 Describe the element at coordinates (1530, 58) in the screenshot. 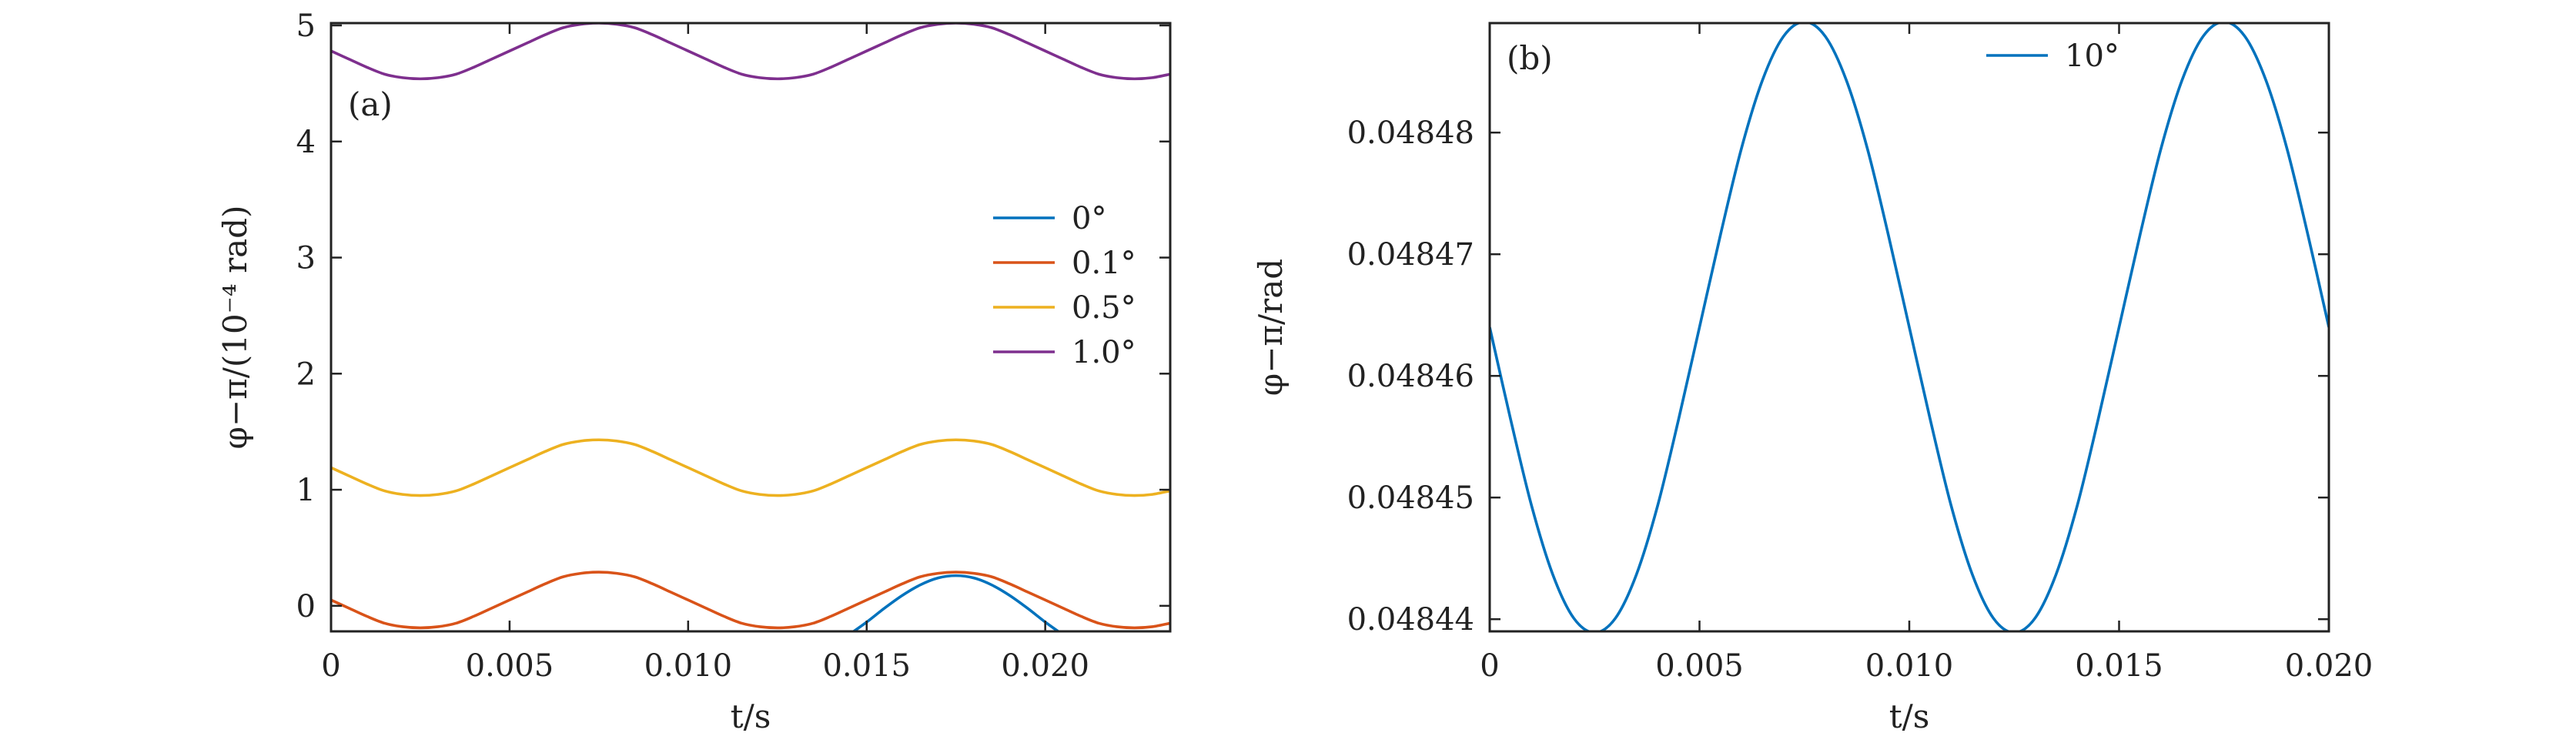

I see `panel-label: (b)` at that location.